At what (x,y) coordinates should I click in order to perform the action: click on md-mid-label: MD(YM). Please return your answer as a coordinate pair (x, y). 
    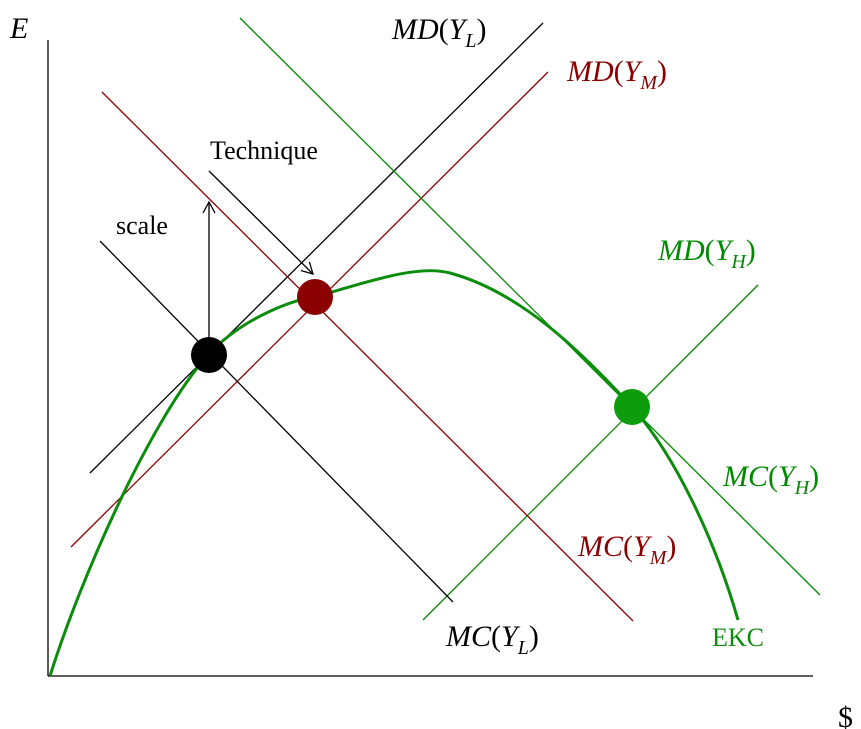
    Looking at the image, I should click on (616, 74).